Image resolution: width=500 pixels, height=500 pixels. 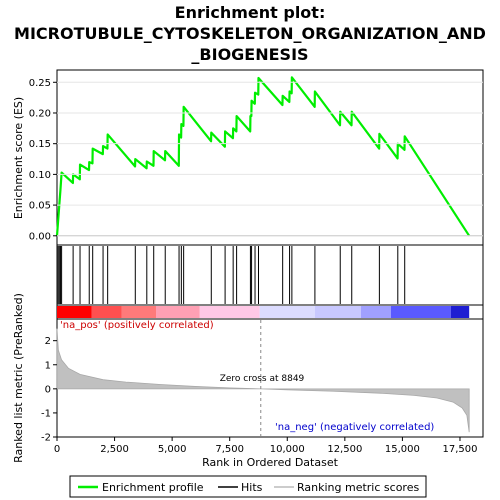 What do you see at coordinates (48, 341) in the screenshot?
I see `metric-y-tick-label: 2` at bounding box center [48, 341].